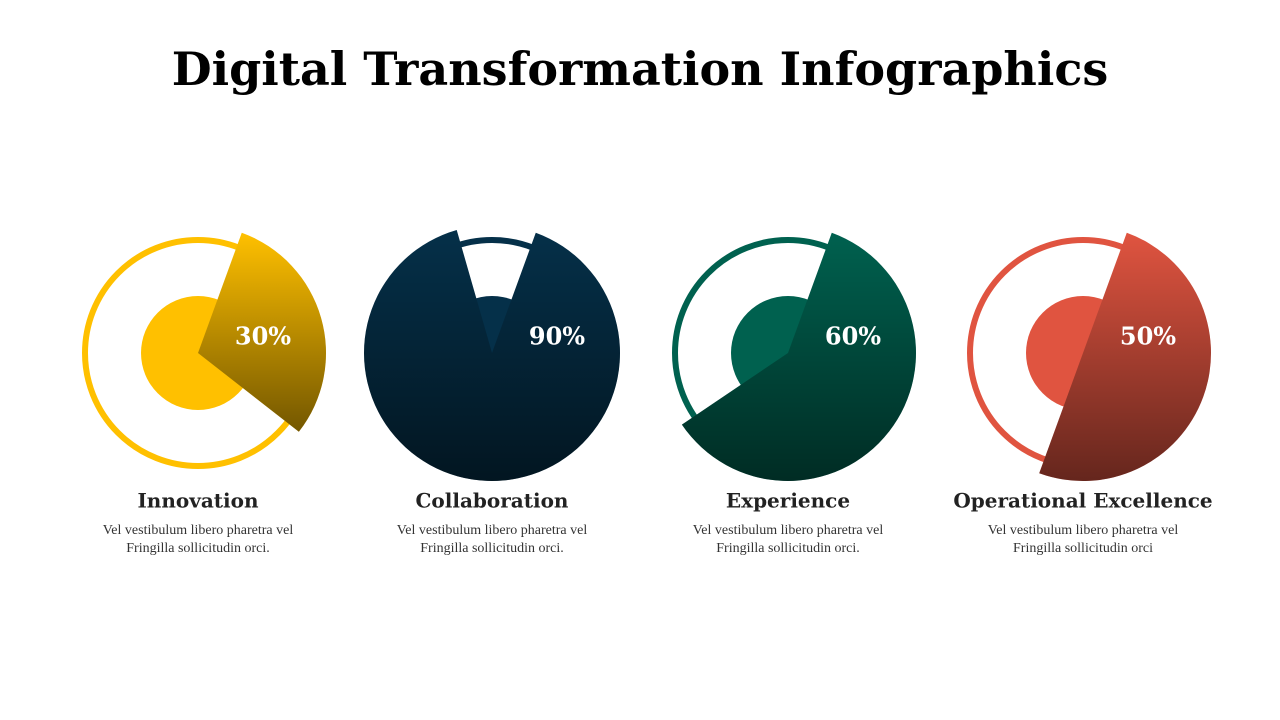 The width and height of the screenshot is (1280, 720). I want to click on item-name: Experience, so click(788, 501).